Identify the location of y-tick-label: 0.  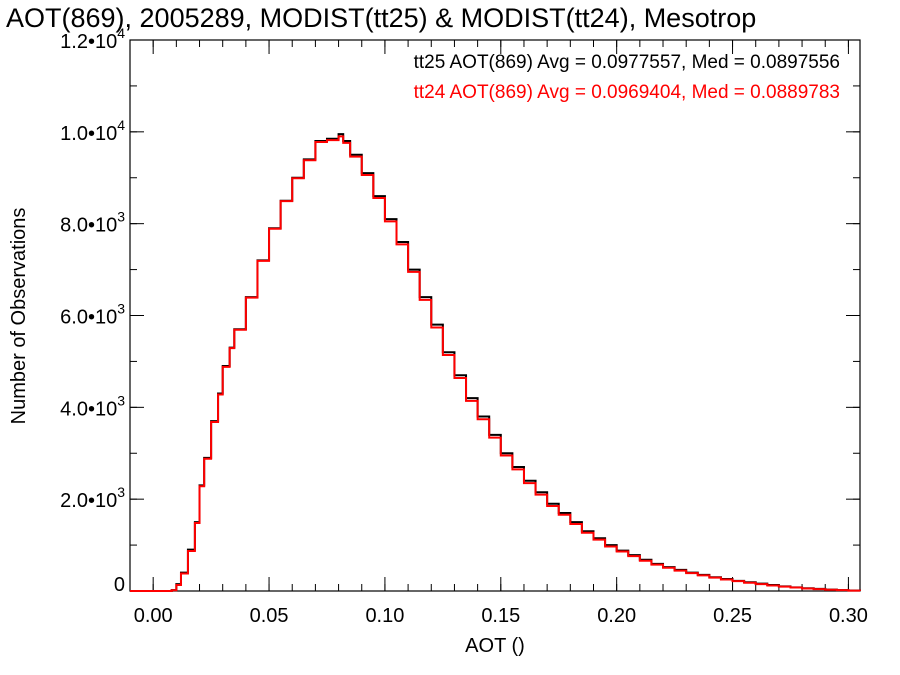
(119, 585).